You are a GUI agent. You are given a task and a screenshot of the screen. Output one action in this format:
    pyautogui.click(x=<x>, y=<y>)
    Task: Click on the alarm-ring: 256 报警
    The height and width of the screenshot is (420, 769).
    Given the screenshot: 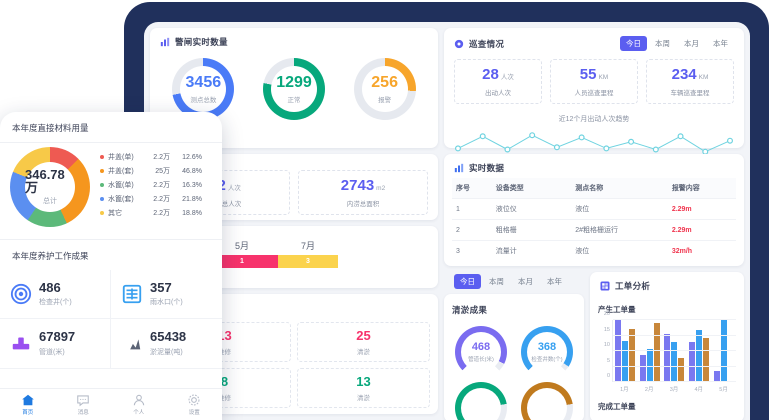 What is the action you would take?
    pyautogui.click(x=384, y=89)
    